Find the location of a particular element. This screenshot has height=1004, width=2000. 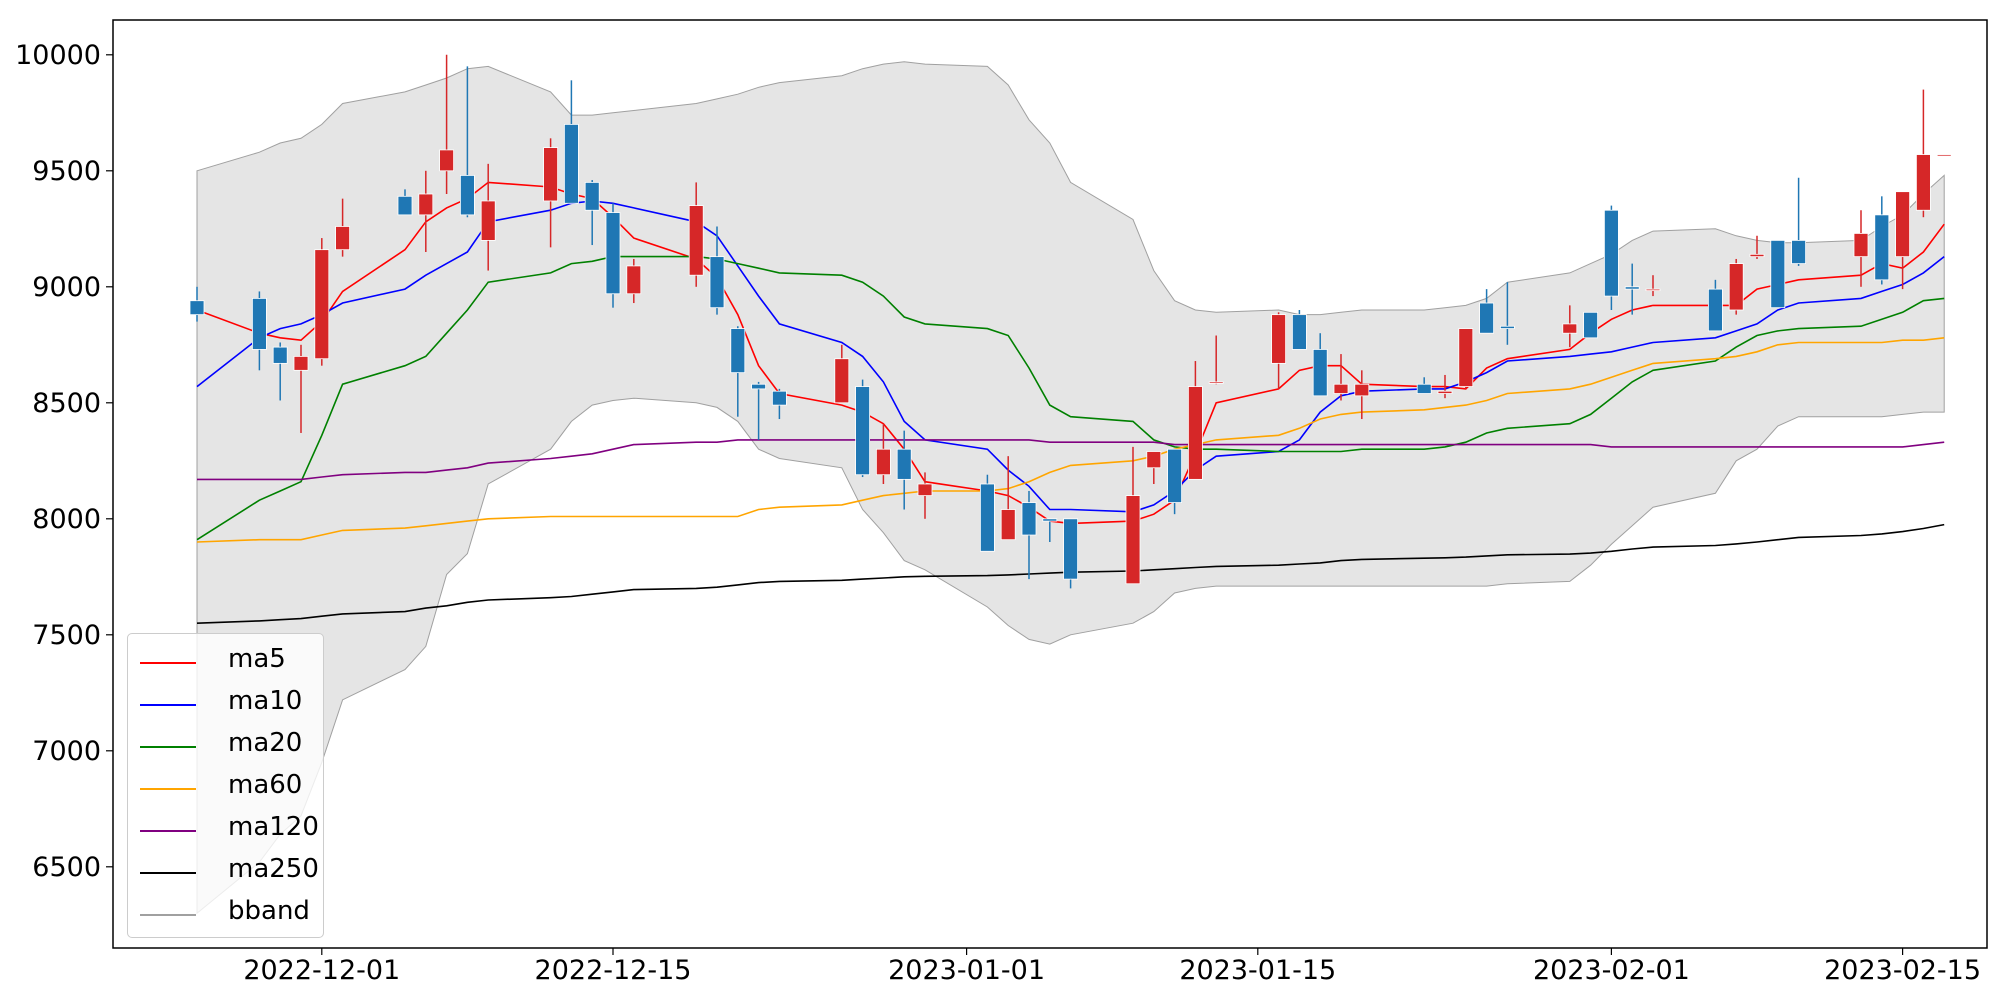

y-tick-label: 9500 is located at coordinates (66, 171).